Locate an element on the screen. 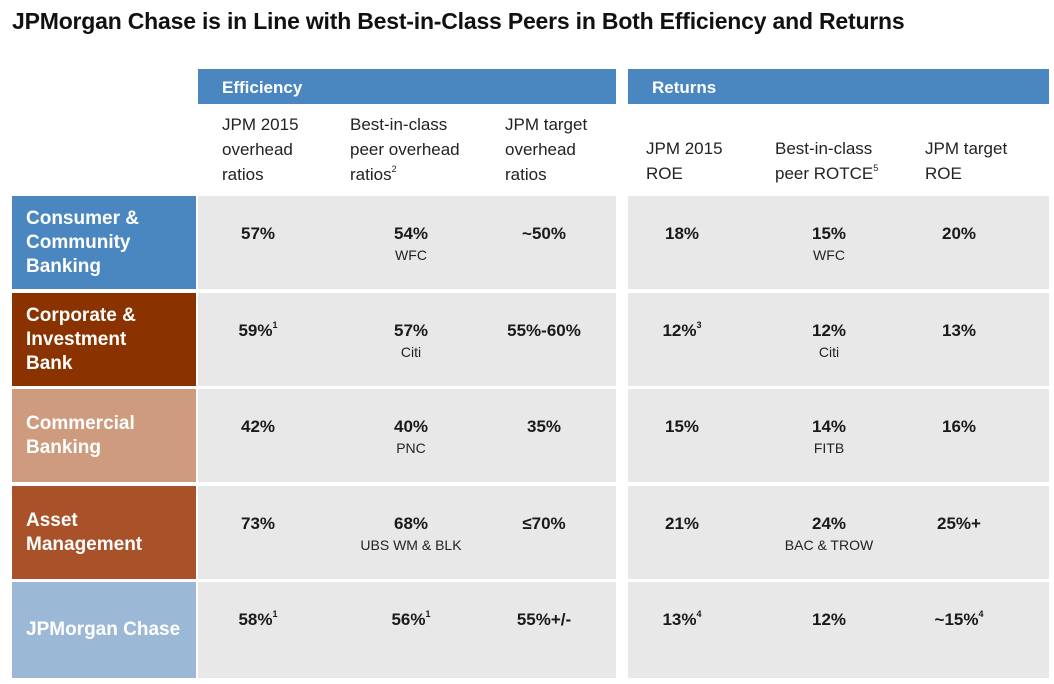 Image resolution: width=1054 pixels, height=684 pixels. col-header-ret-jpm: JPM 2015 ROE is located at coordinates (684, 161).